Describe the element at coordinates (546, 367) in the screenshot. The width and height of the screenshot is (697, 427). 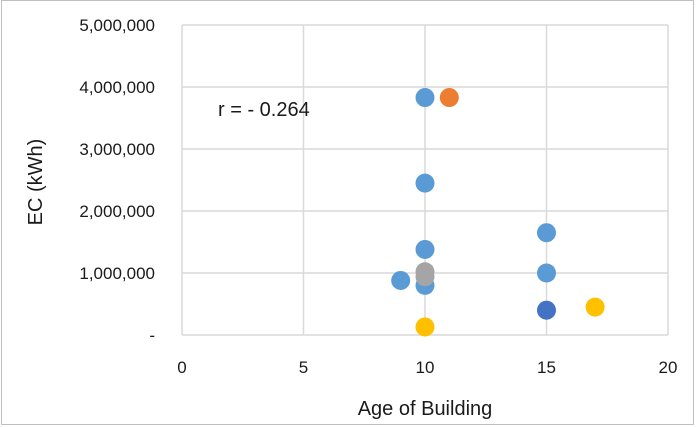
I see `x-tick-label: 15` at that location.